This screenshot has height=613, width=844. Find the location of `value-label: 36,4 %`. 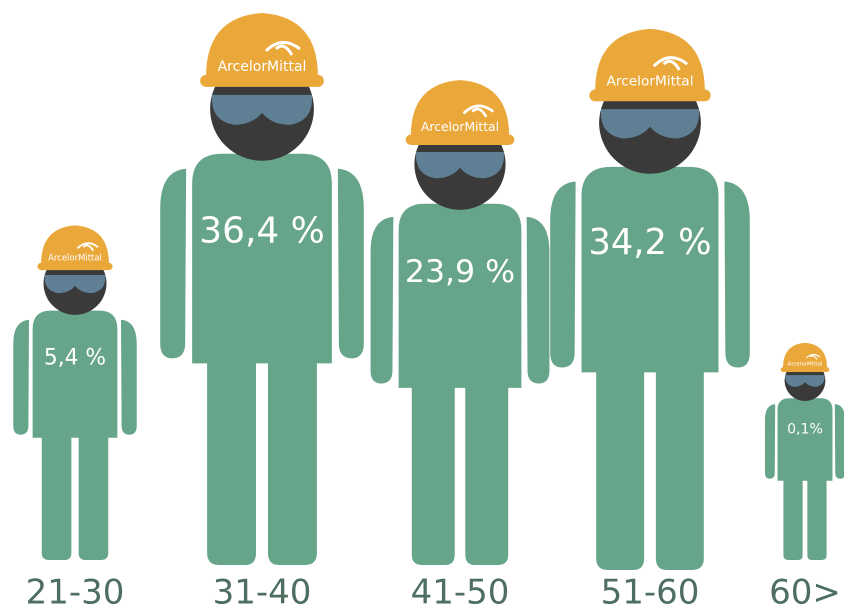

value-label: 36,4 % is located at coordinates (262, 231).